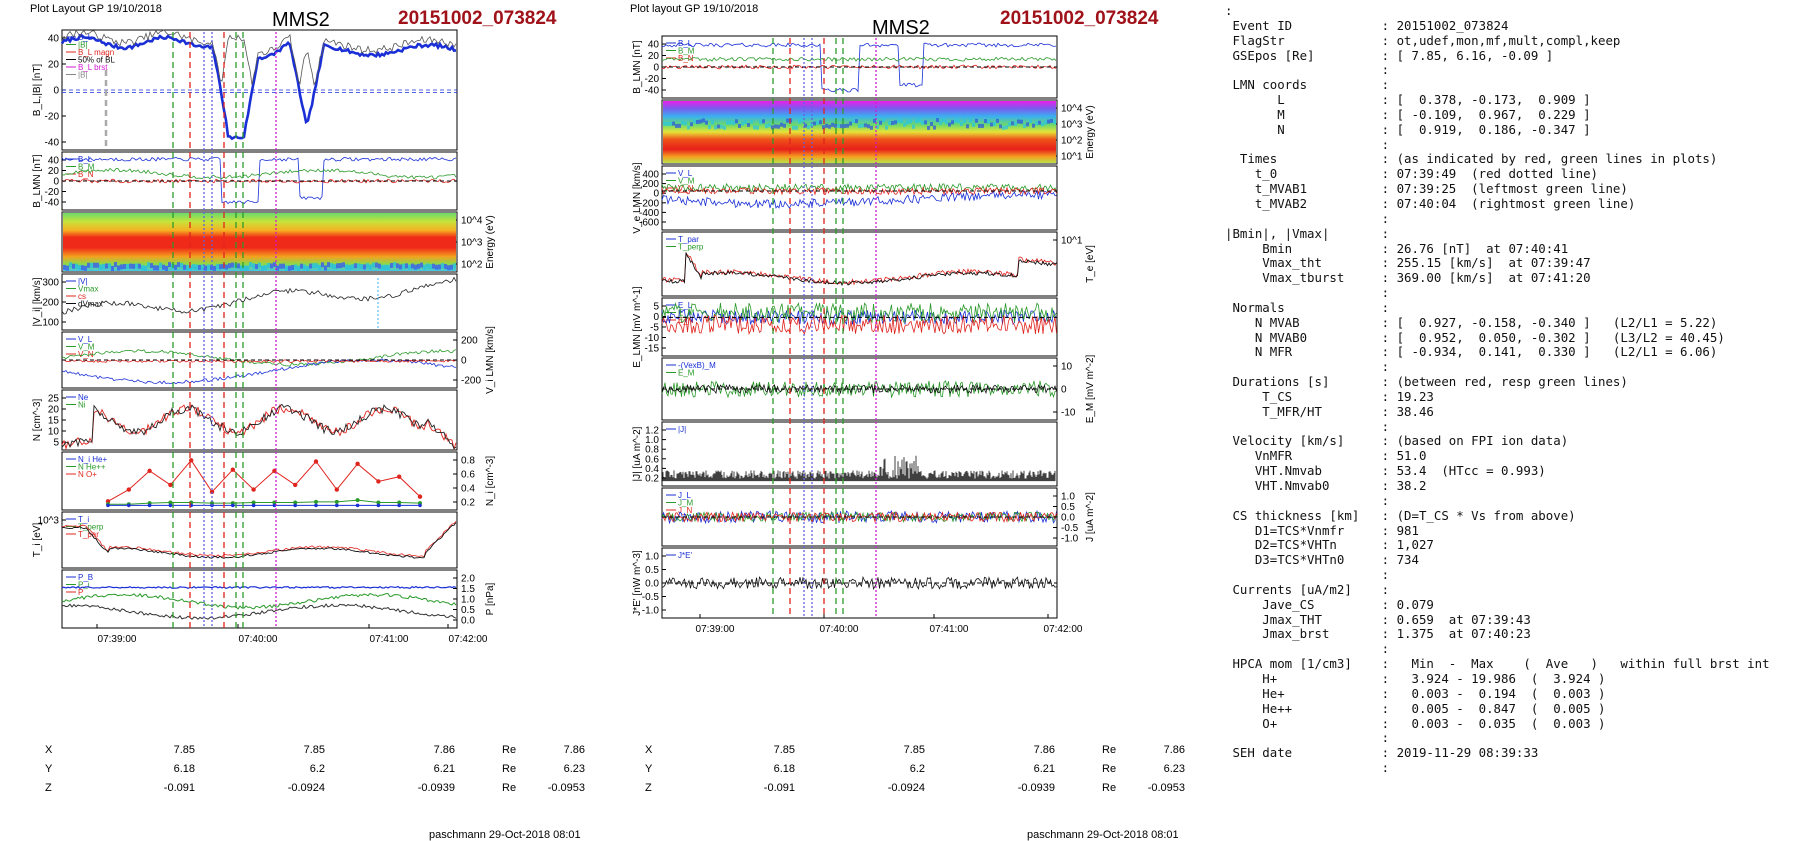 The width and height of the screenshot is (1804, 841). I want to click on orbit-coordinate-value: 6.18, so click(784, 769).